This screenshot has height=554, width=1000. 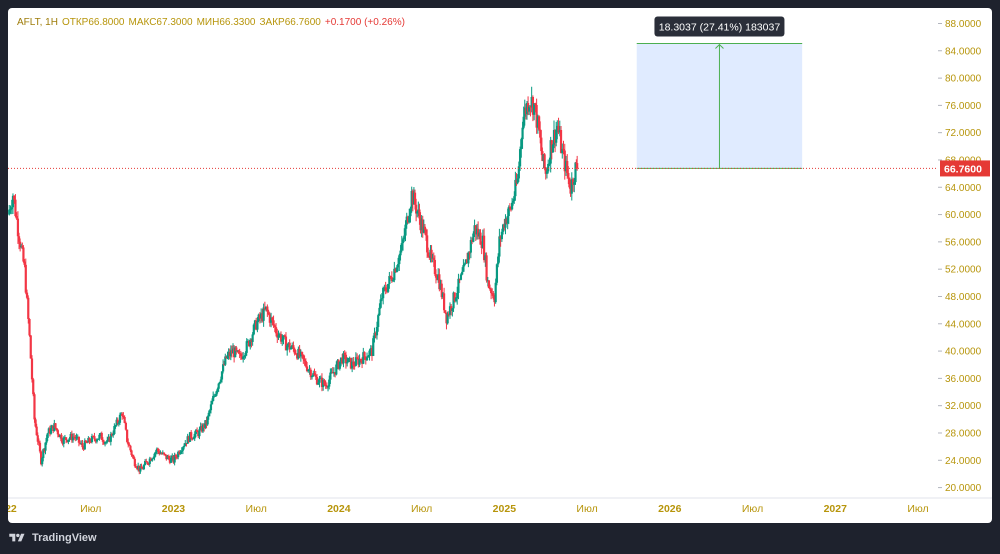 What do you see at coordinates (719, 26) in the screenshot?
I see `measure-label-bg` at bounding box center [719, 26].